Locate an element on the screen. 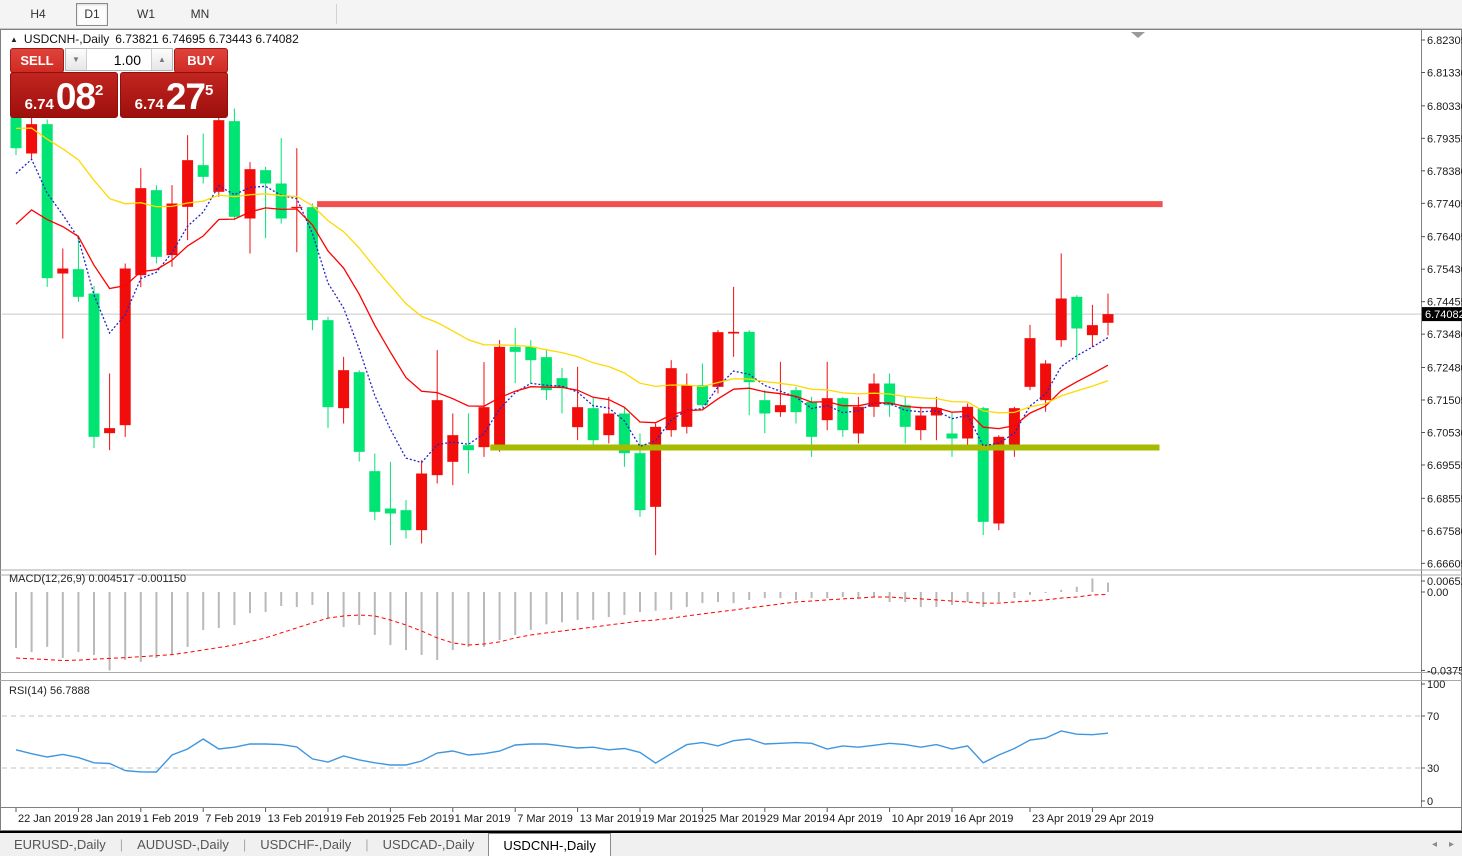  chart-tab-usdcad: USDCAD-,Daily is located at coordinates (428, 844).